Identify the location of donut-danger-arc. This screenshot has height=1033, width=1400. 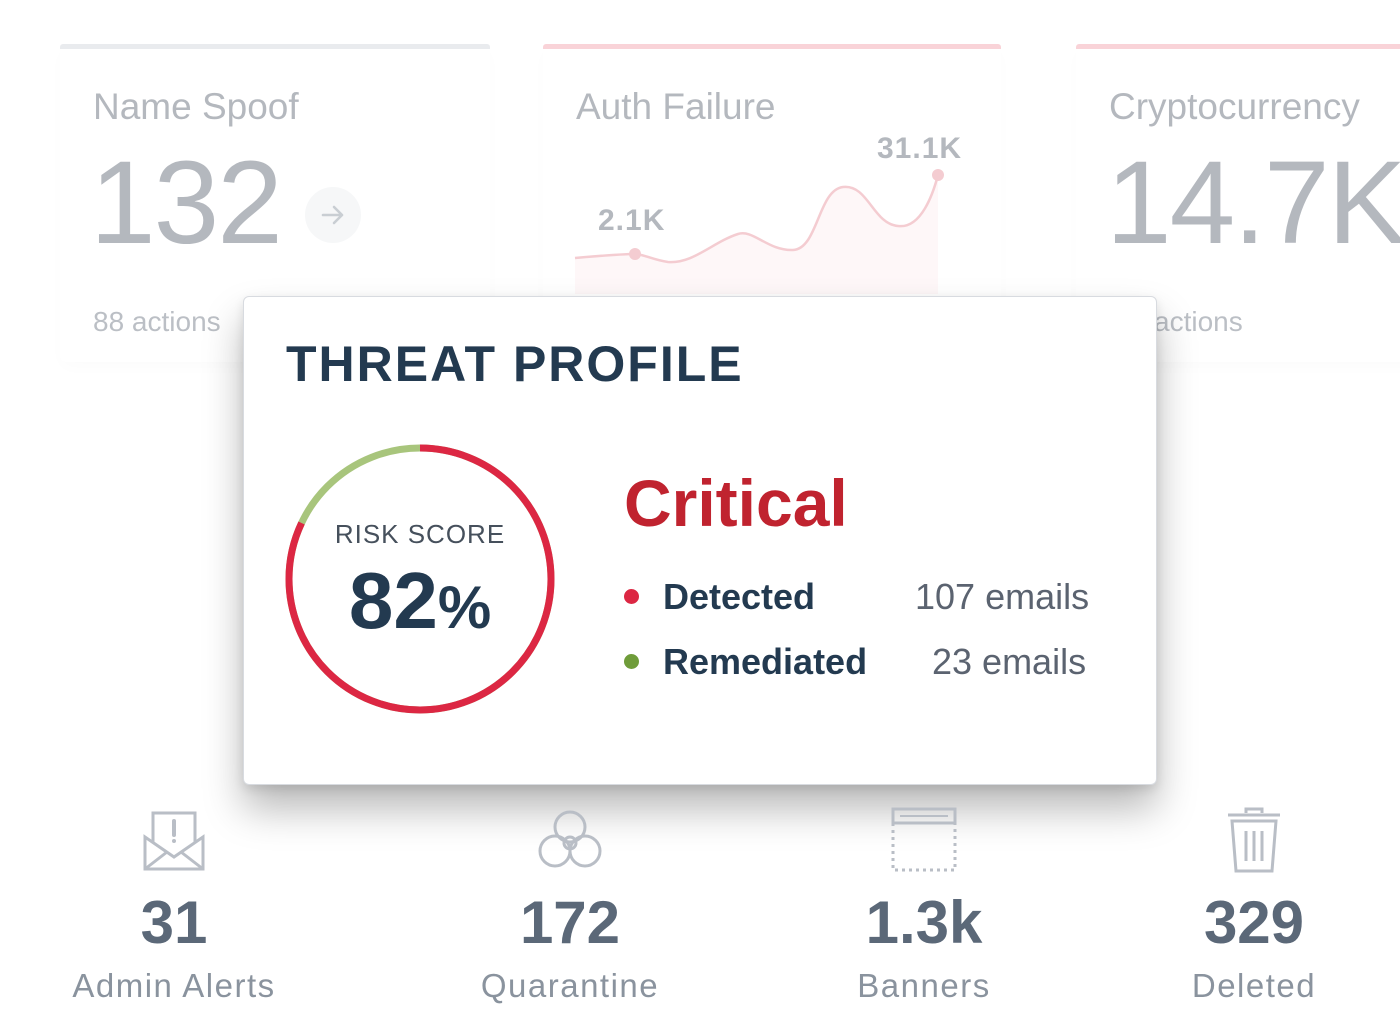
(420, 579).